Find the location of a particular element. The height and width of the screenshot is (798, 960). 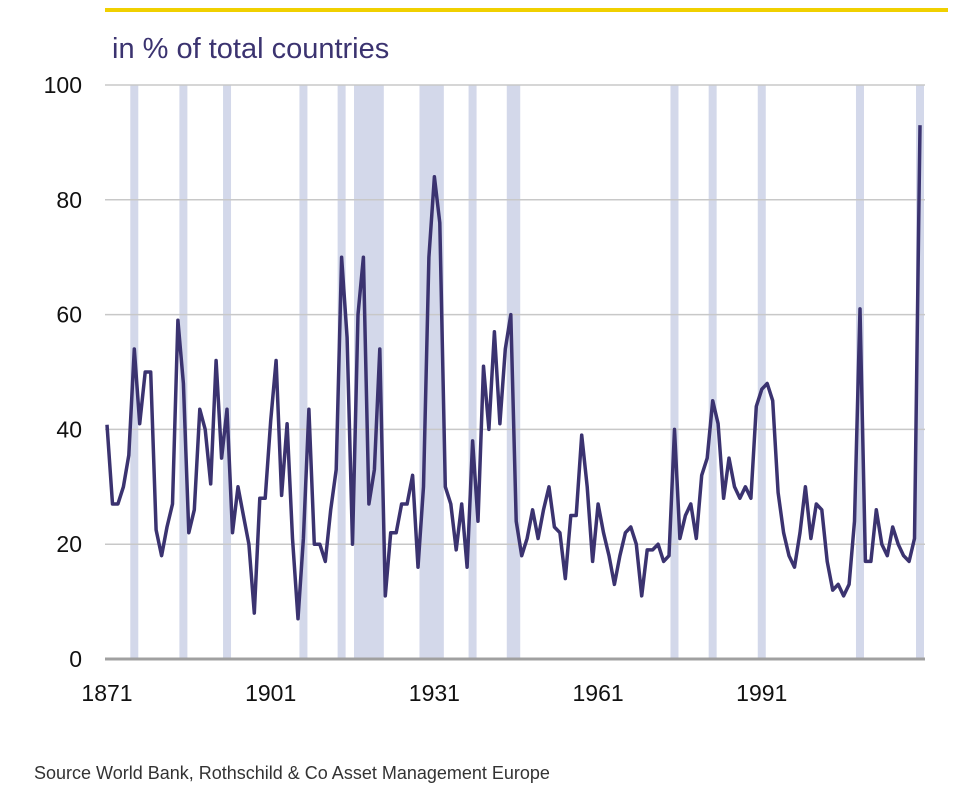

y-tick-label: 20 is located at coordinates (69, 544).